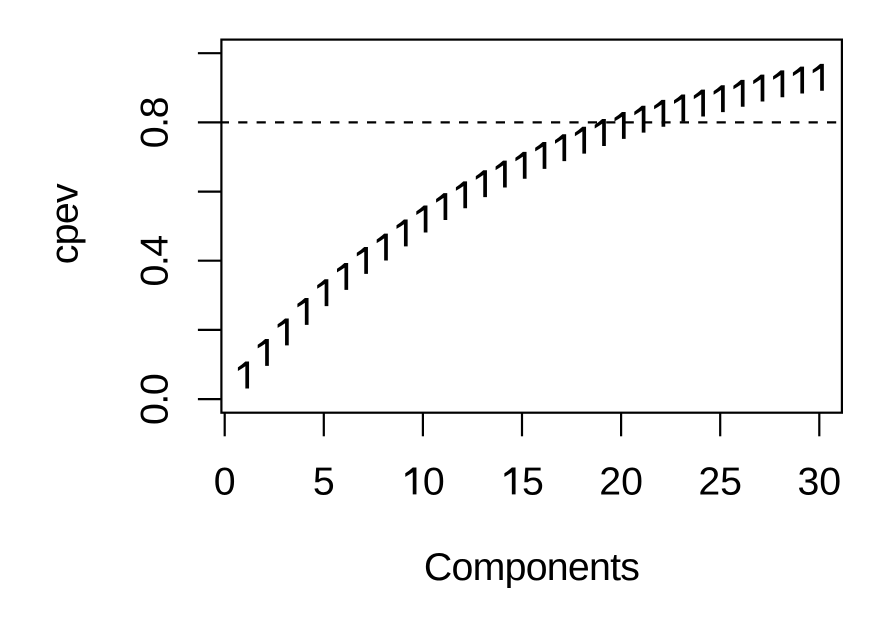 This screenshot has width=891, height=617. I want to click on svg-text: 20, so click(621, 481).